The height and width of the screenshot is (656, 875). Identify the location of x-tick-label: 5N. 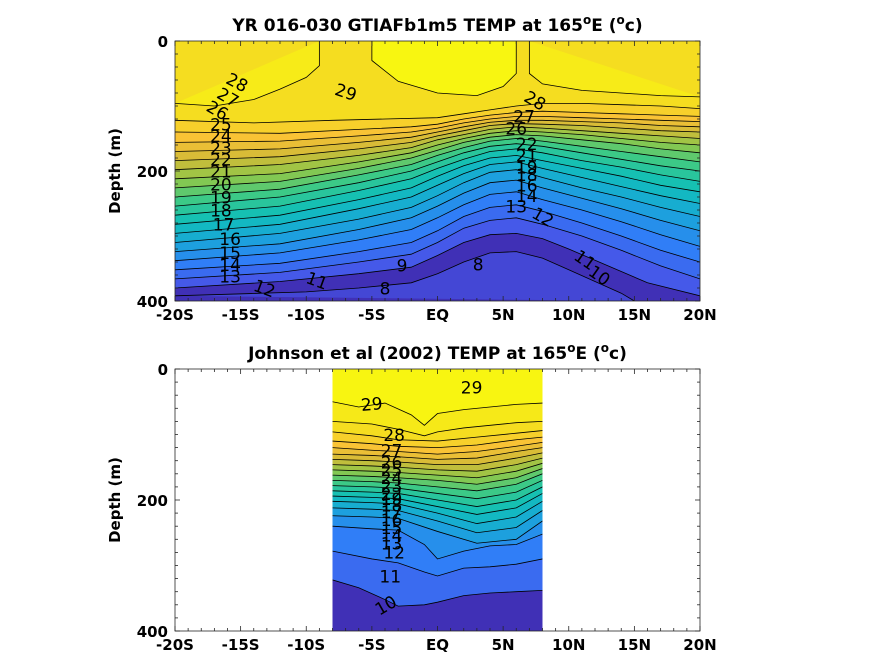
(503, 645).